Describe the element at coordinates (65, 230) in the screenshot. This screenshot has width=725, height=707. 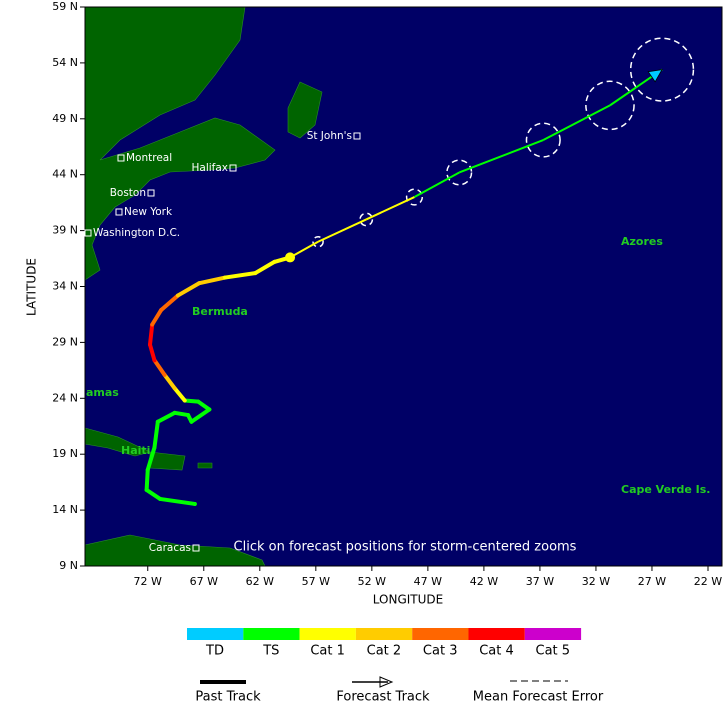
I see `y-tick-label: 39 N` at that location.